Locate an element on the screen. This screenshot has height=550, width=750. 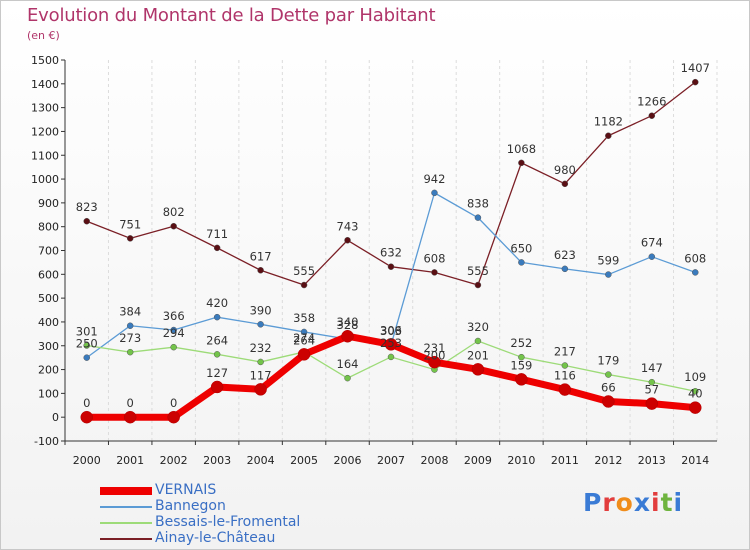
y-tick-label: 1500 is located at coordinates (45, 60).